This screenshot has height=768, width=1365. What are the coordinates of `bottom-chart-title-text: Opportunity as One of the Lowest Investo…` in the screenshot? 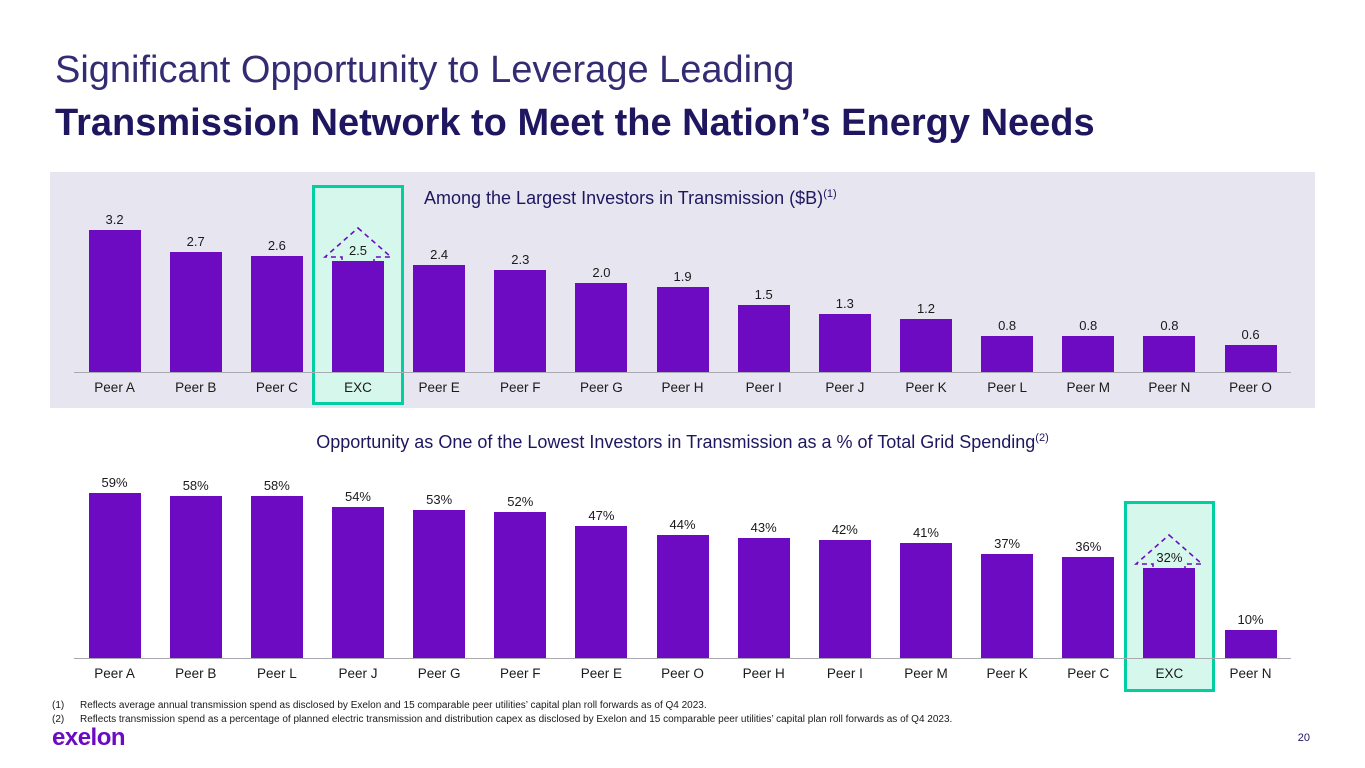 It's located at (676, 442).